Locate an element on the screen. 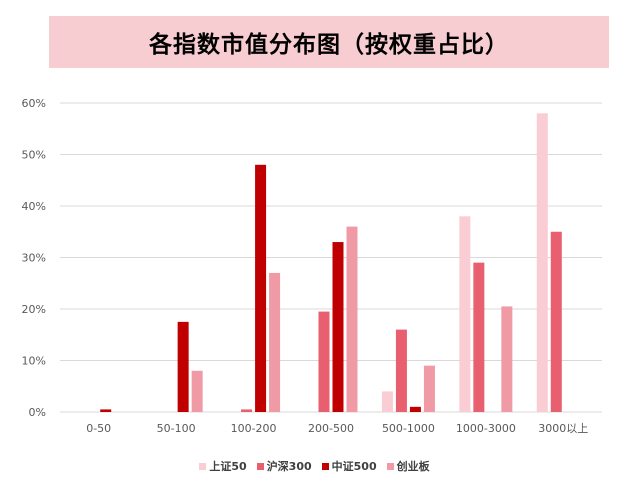 The width and height of the screenshot is (629, 484). legend-swatch-chinext is located at coordinates (390, 466).